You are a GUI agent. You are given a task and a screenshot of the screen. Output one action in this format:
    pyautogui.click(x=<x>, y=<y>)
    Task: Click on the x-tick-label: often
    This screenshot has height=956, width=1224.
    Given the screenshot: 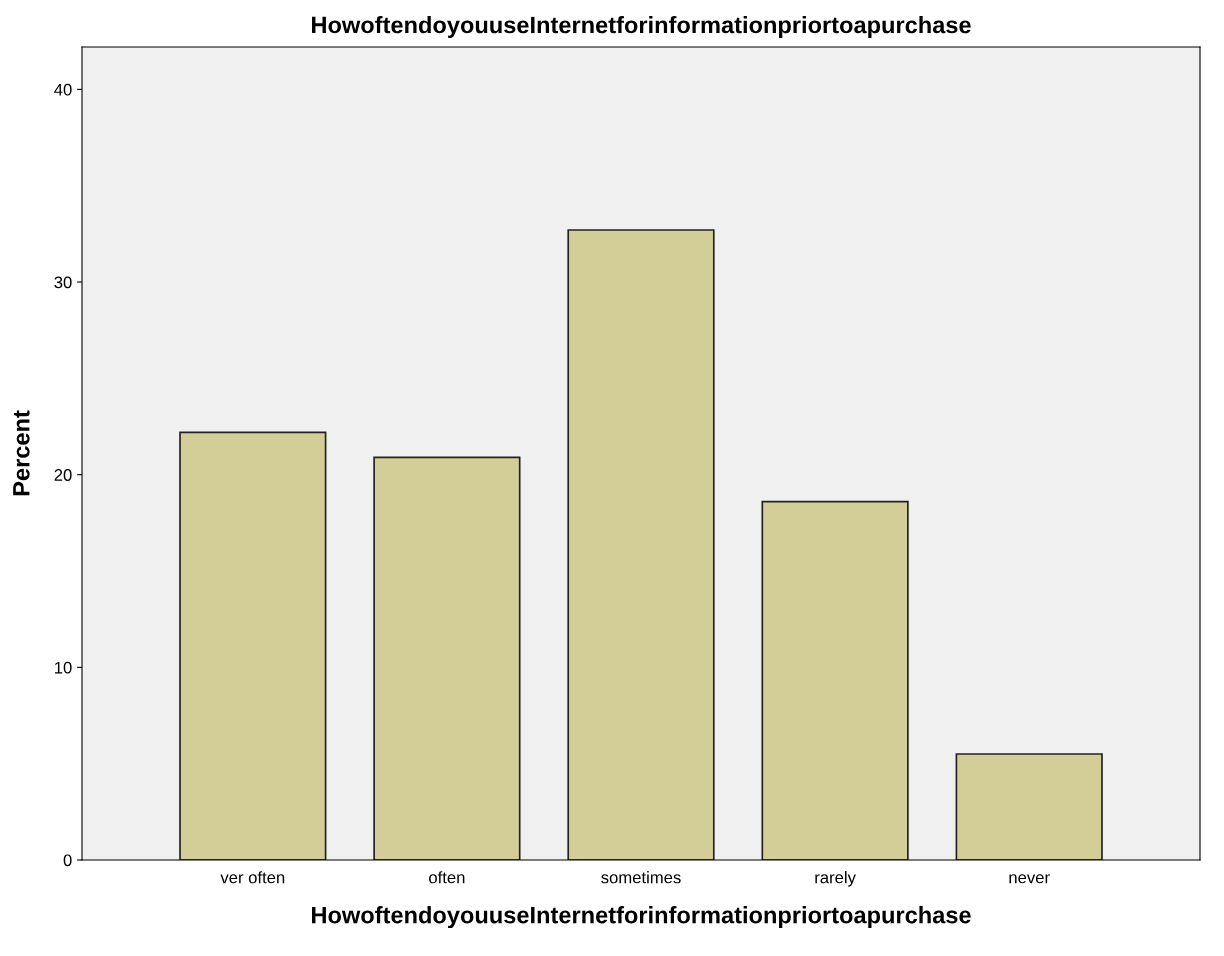 What is the action you would take?
    pyautogui.click(x=447, y=877)
    